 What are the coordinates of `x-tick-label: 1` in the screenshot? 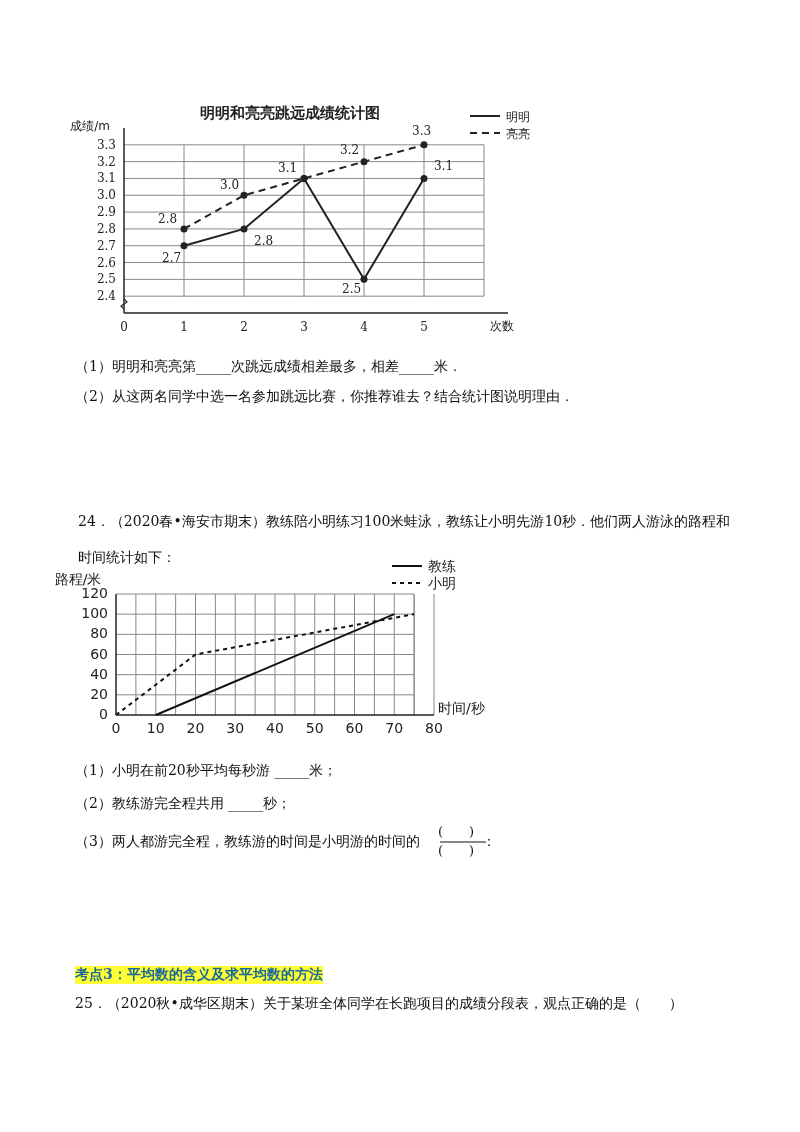 It's located at (184, 327).